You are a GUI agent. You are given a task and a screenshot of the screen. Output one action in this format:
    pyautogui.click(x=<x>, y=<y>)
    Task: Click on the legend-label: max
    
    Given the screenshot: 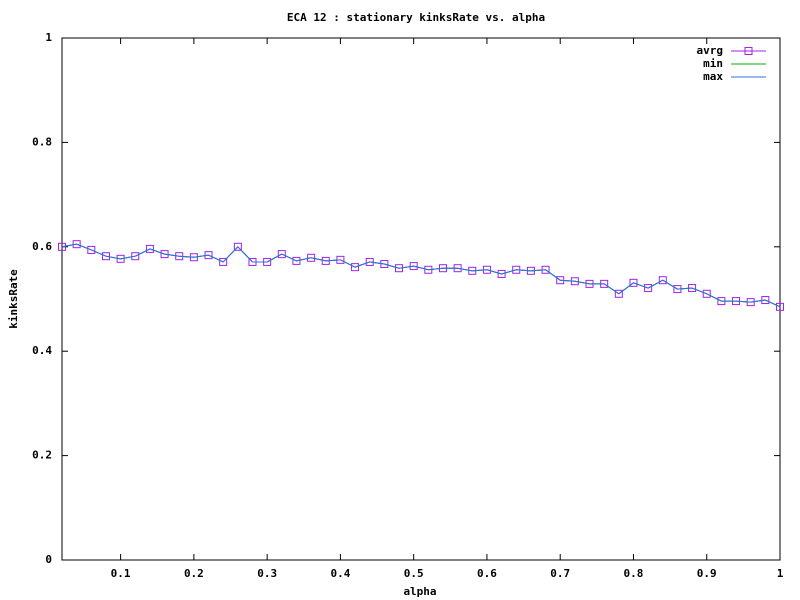 What is the action you would take?
    pyautogui.click(x=713, y=76)
    